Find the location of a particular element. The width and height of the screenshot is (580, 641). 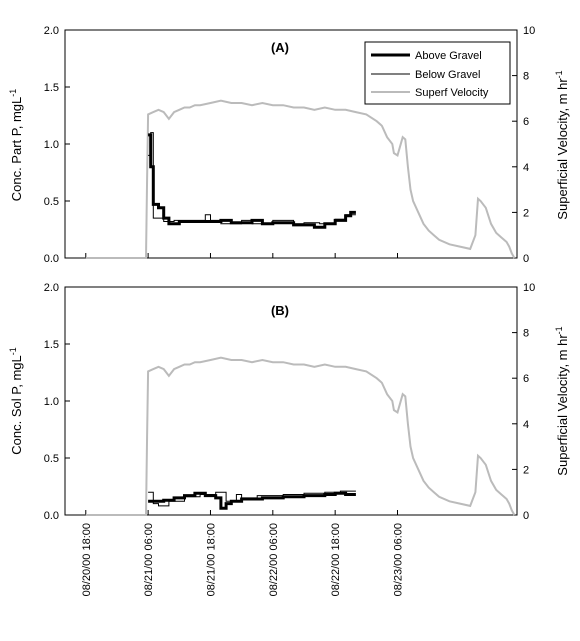

y-tick-label-a: 2.0 is located at coordinates (51, 31).